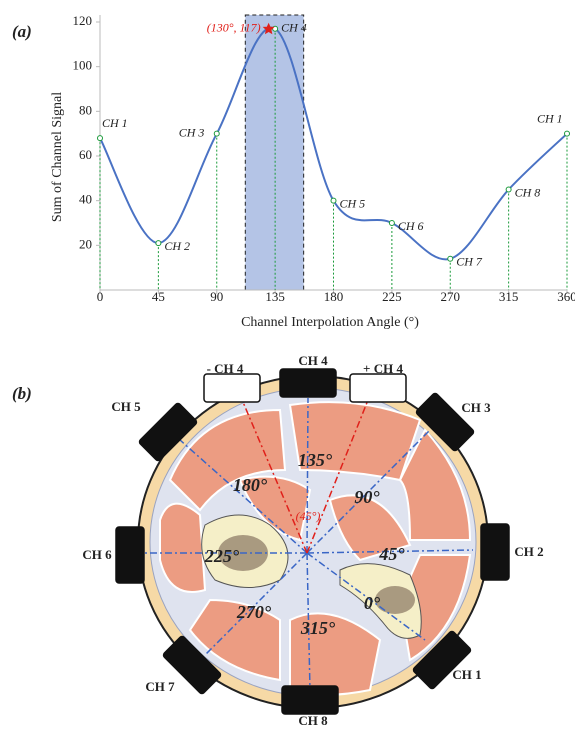 This screenshot has width=575, height=731. I want to click on x-tick-label: 180, so click(334, 296).